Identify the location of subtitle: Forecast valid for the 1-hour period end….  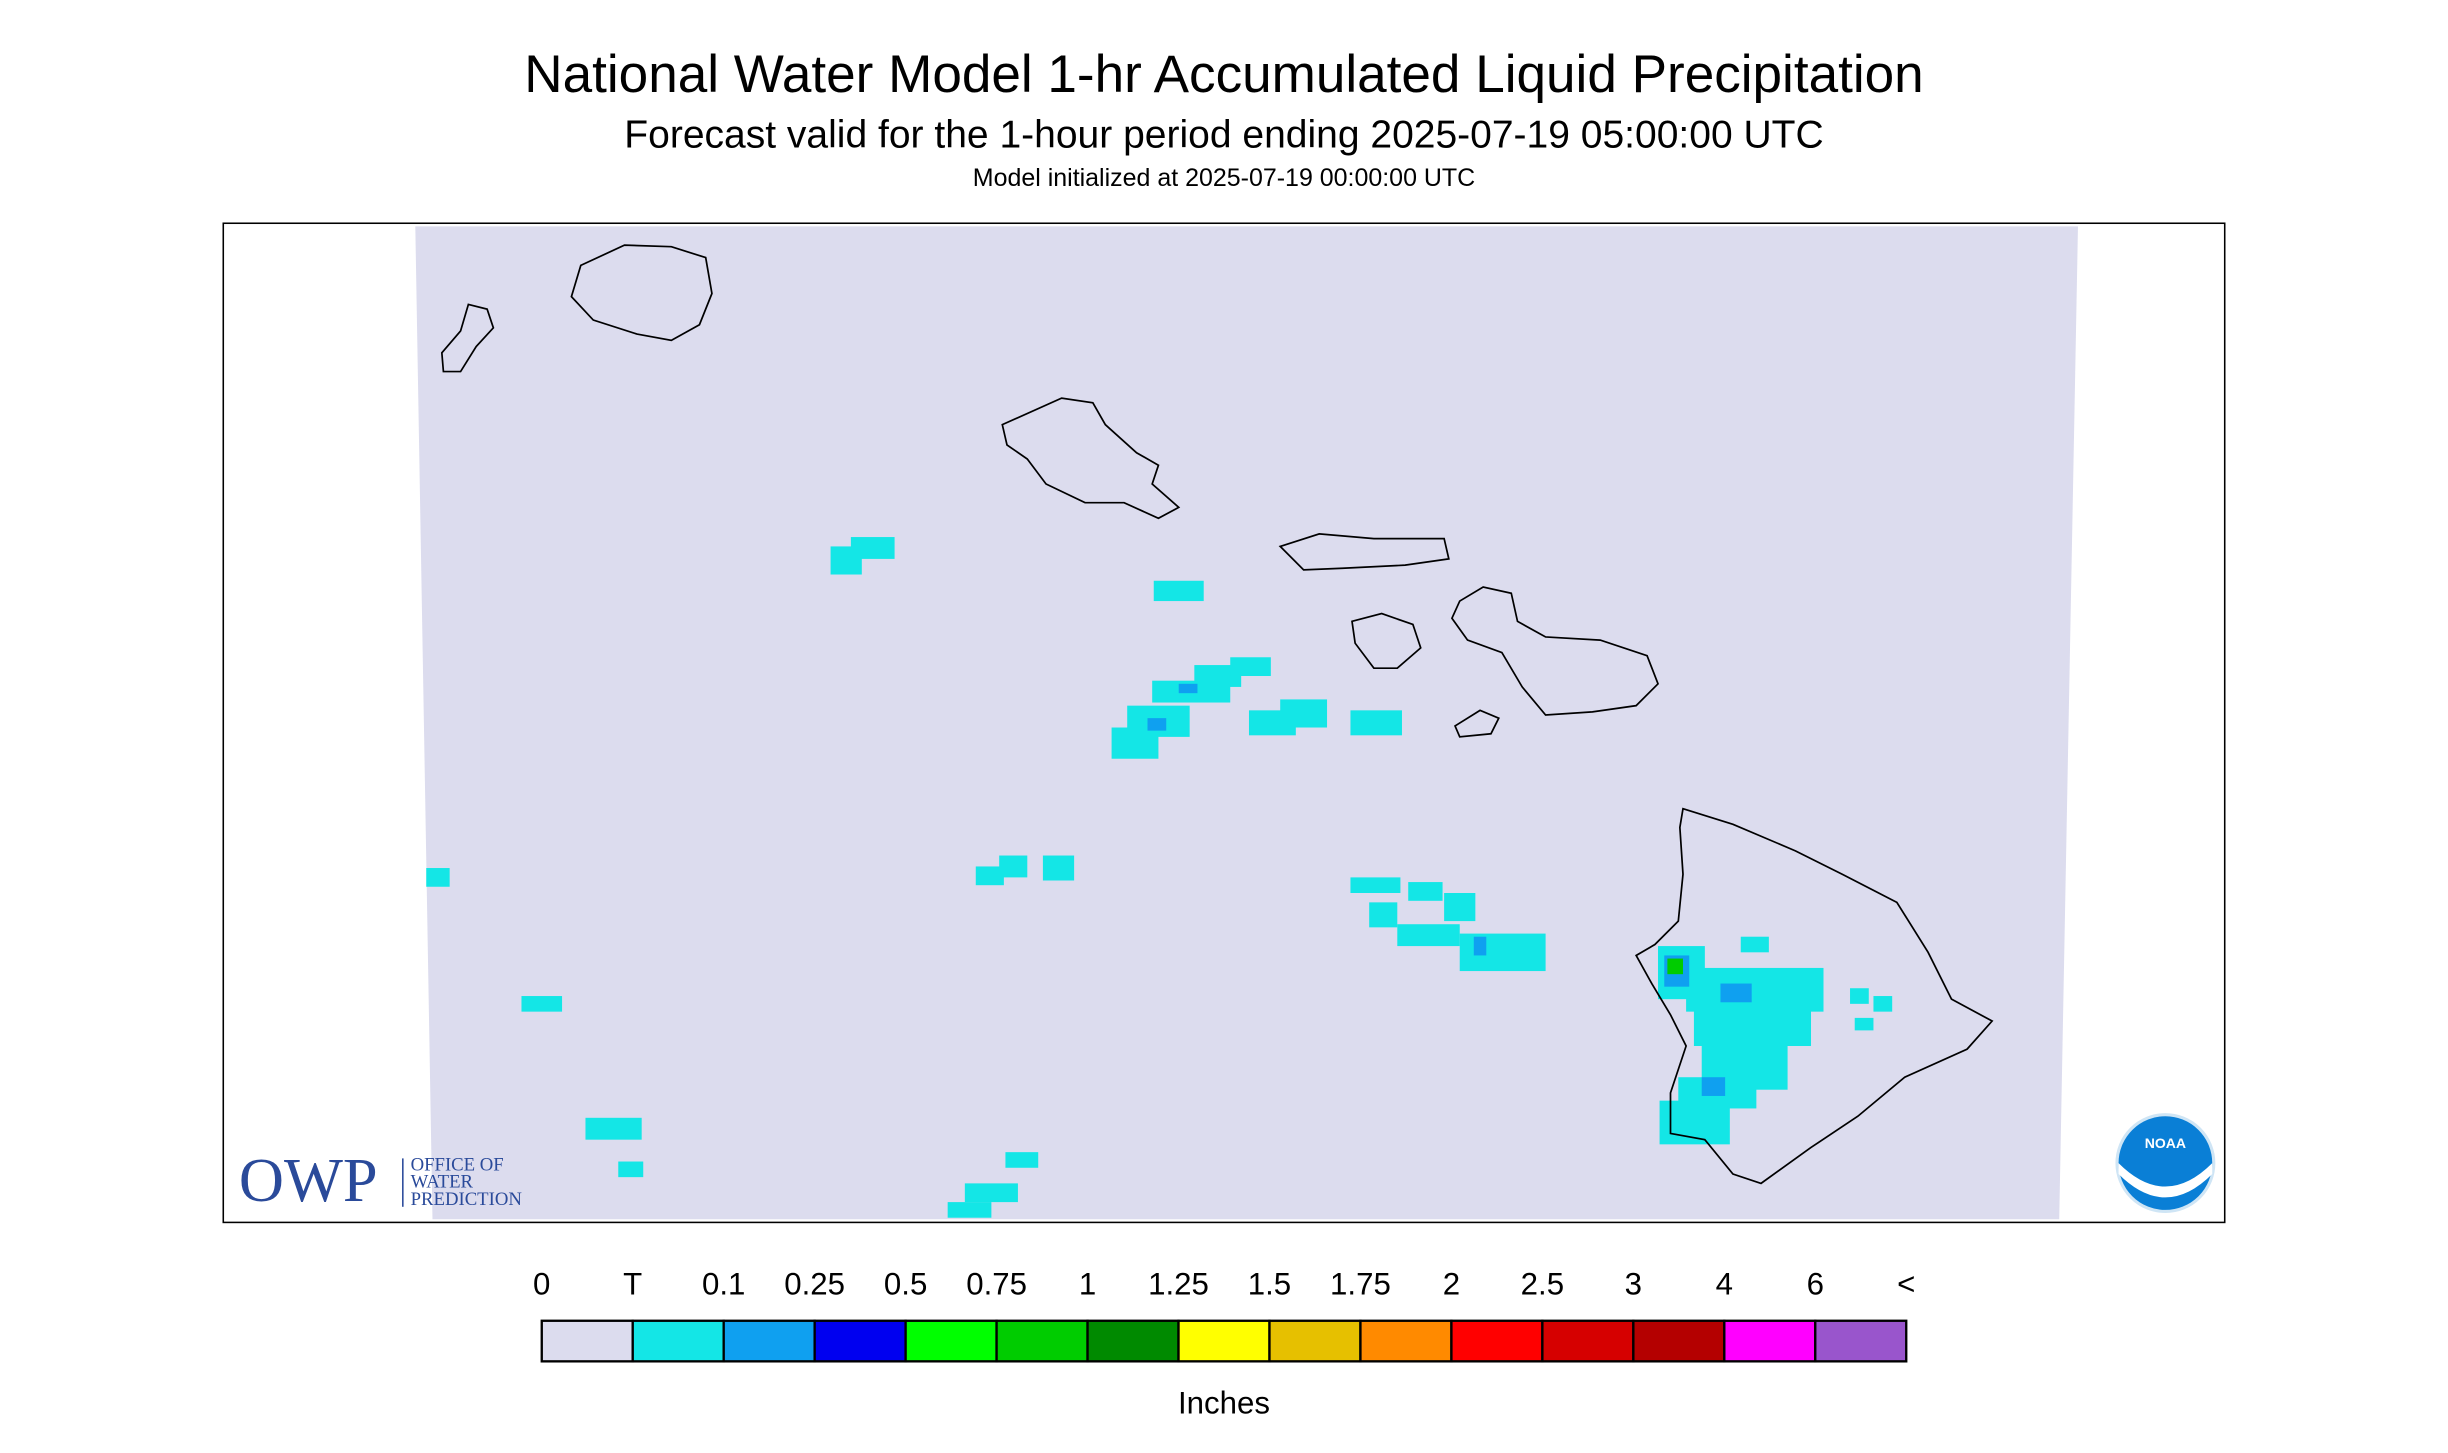
(1223, 135).